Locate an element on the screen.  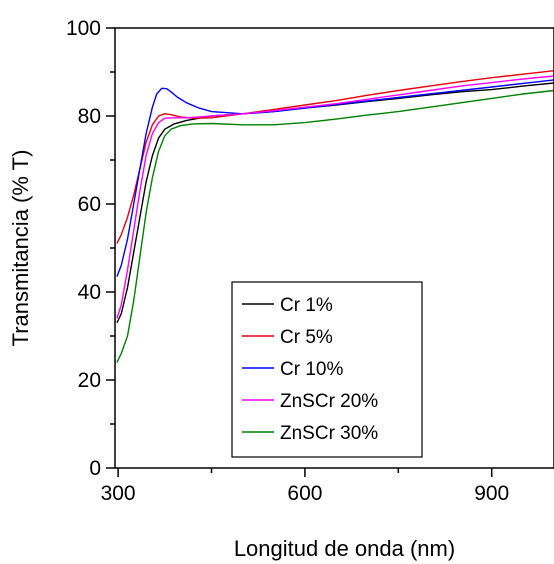
x-axis-ticks: 300 600 900 is located at coordinates (305, 486).